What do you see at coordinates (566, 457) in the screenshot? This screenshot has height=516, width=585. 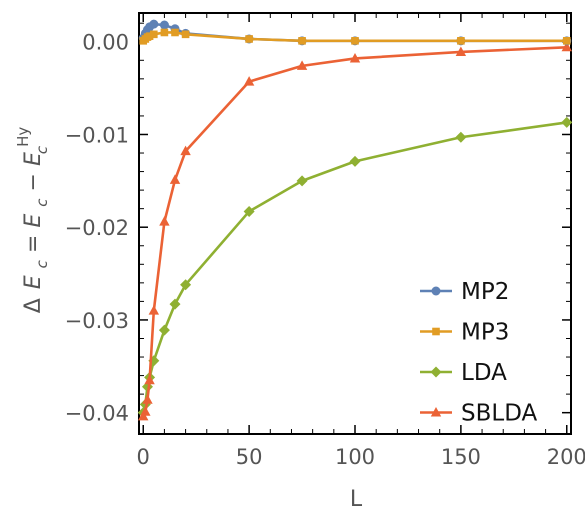 I see `x-tick-label: 200` at bounding box center [566, 457].